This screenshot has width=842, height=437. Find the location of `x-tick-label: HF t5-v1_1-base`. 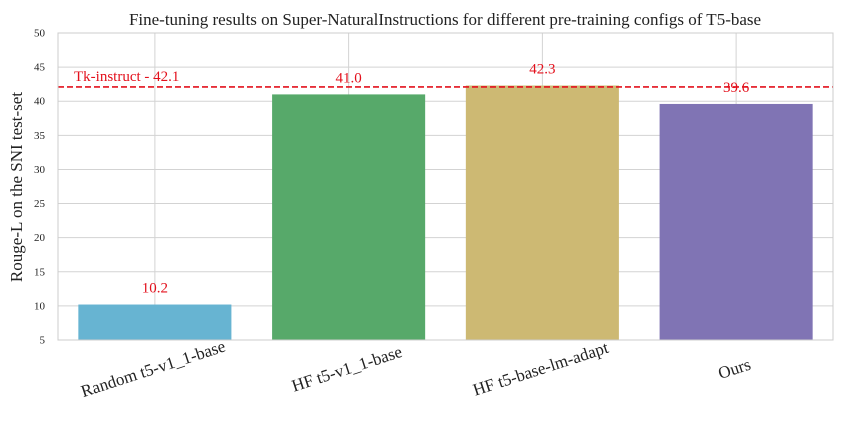

x-tick-label: HF t5-v1_1-base is located at coordinates (346, 369).